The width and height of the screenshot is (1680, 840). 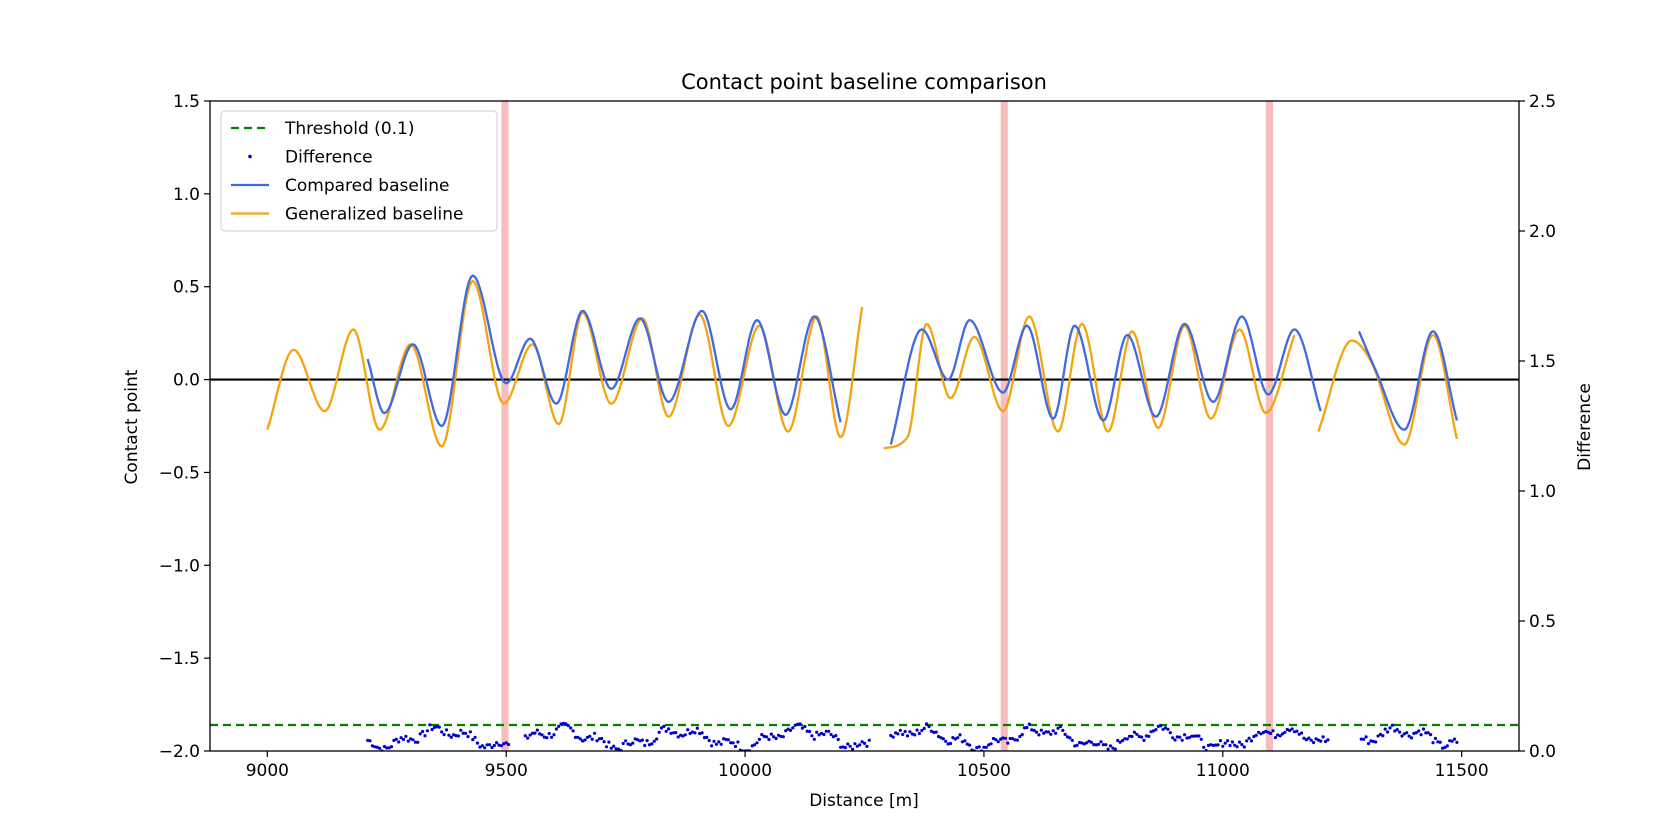 What do you see at coordinates (179, 473) in the screenshot?
I see `y-tick-label: −0.5` at bounding box center [179, 473].